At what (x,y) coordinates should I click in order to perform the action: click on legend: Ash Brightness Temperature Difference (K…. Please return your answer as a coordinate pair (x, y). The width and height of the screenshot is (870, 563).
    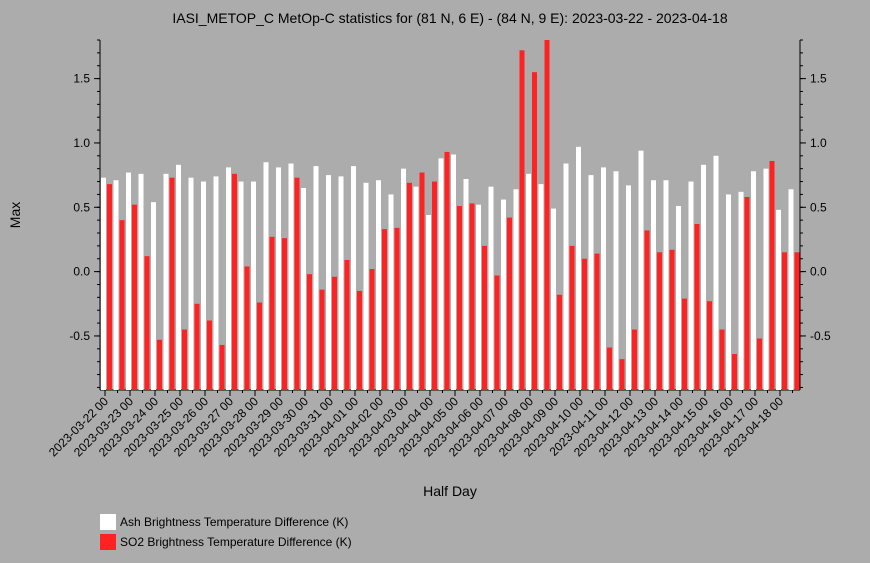
    Looking at the image, I should click on (226, 532).